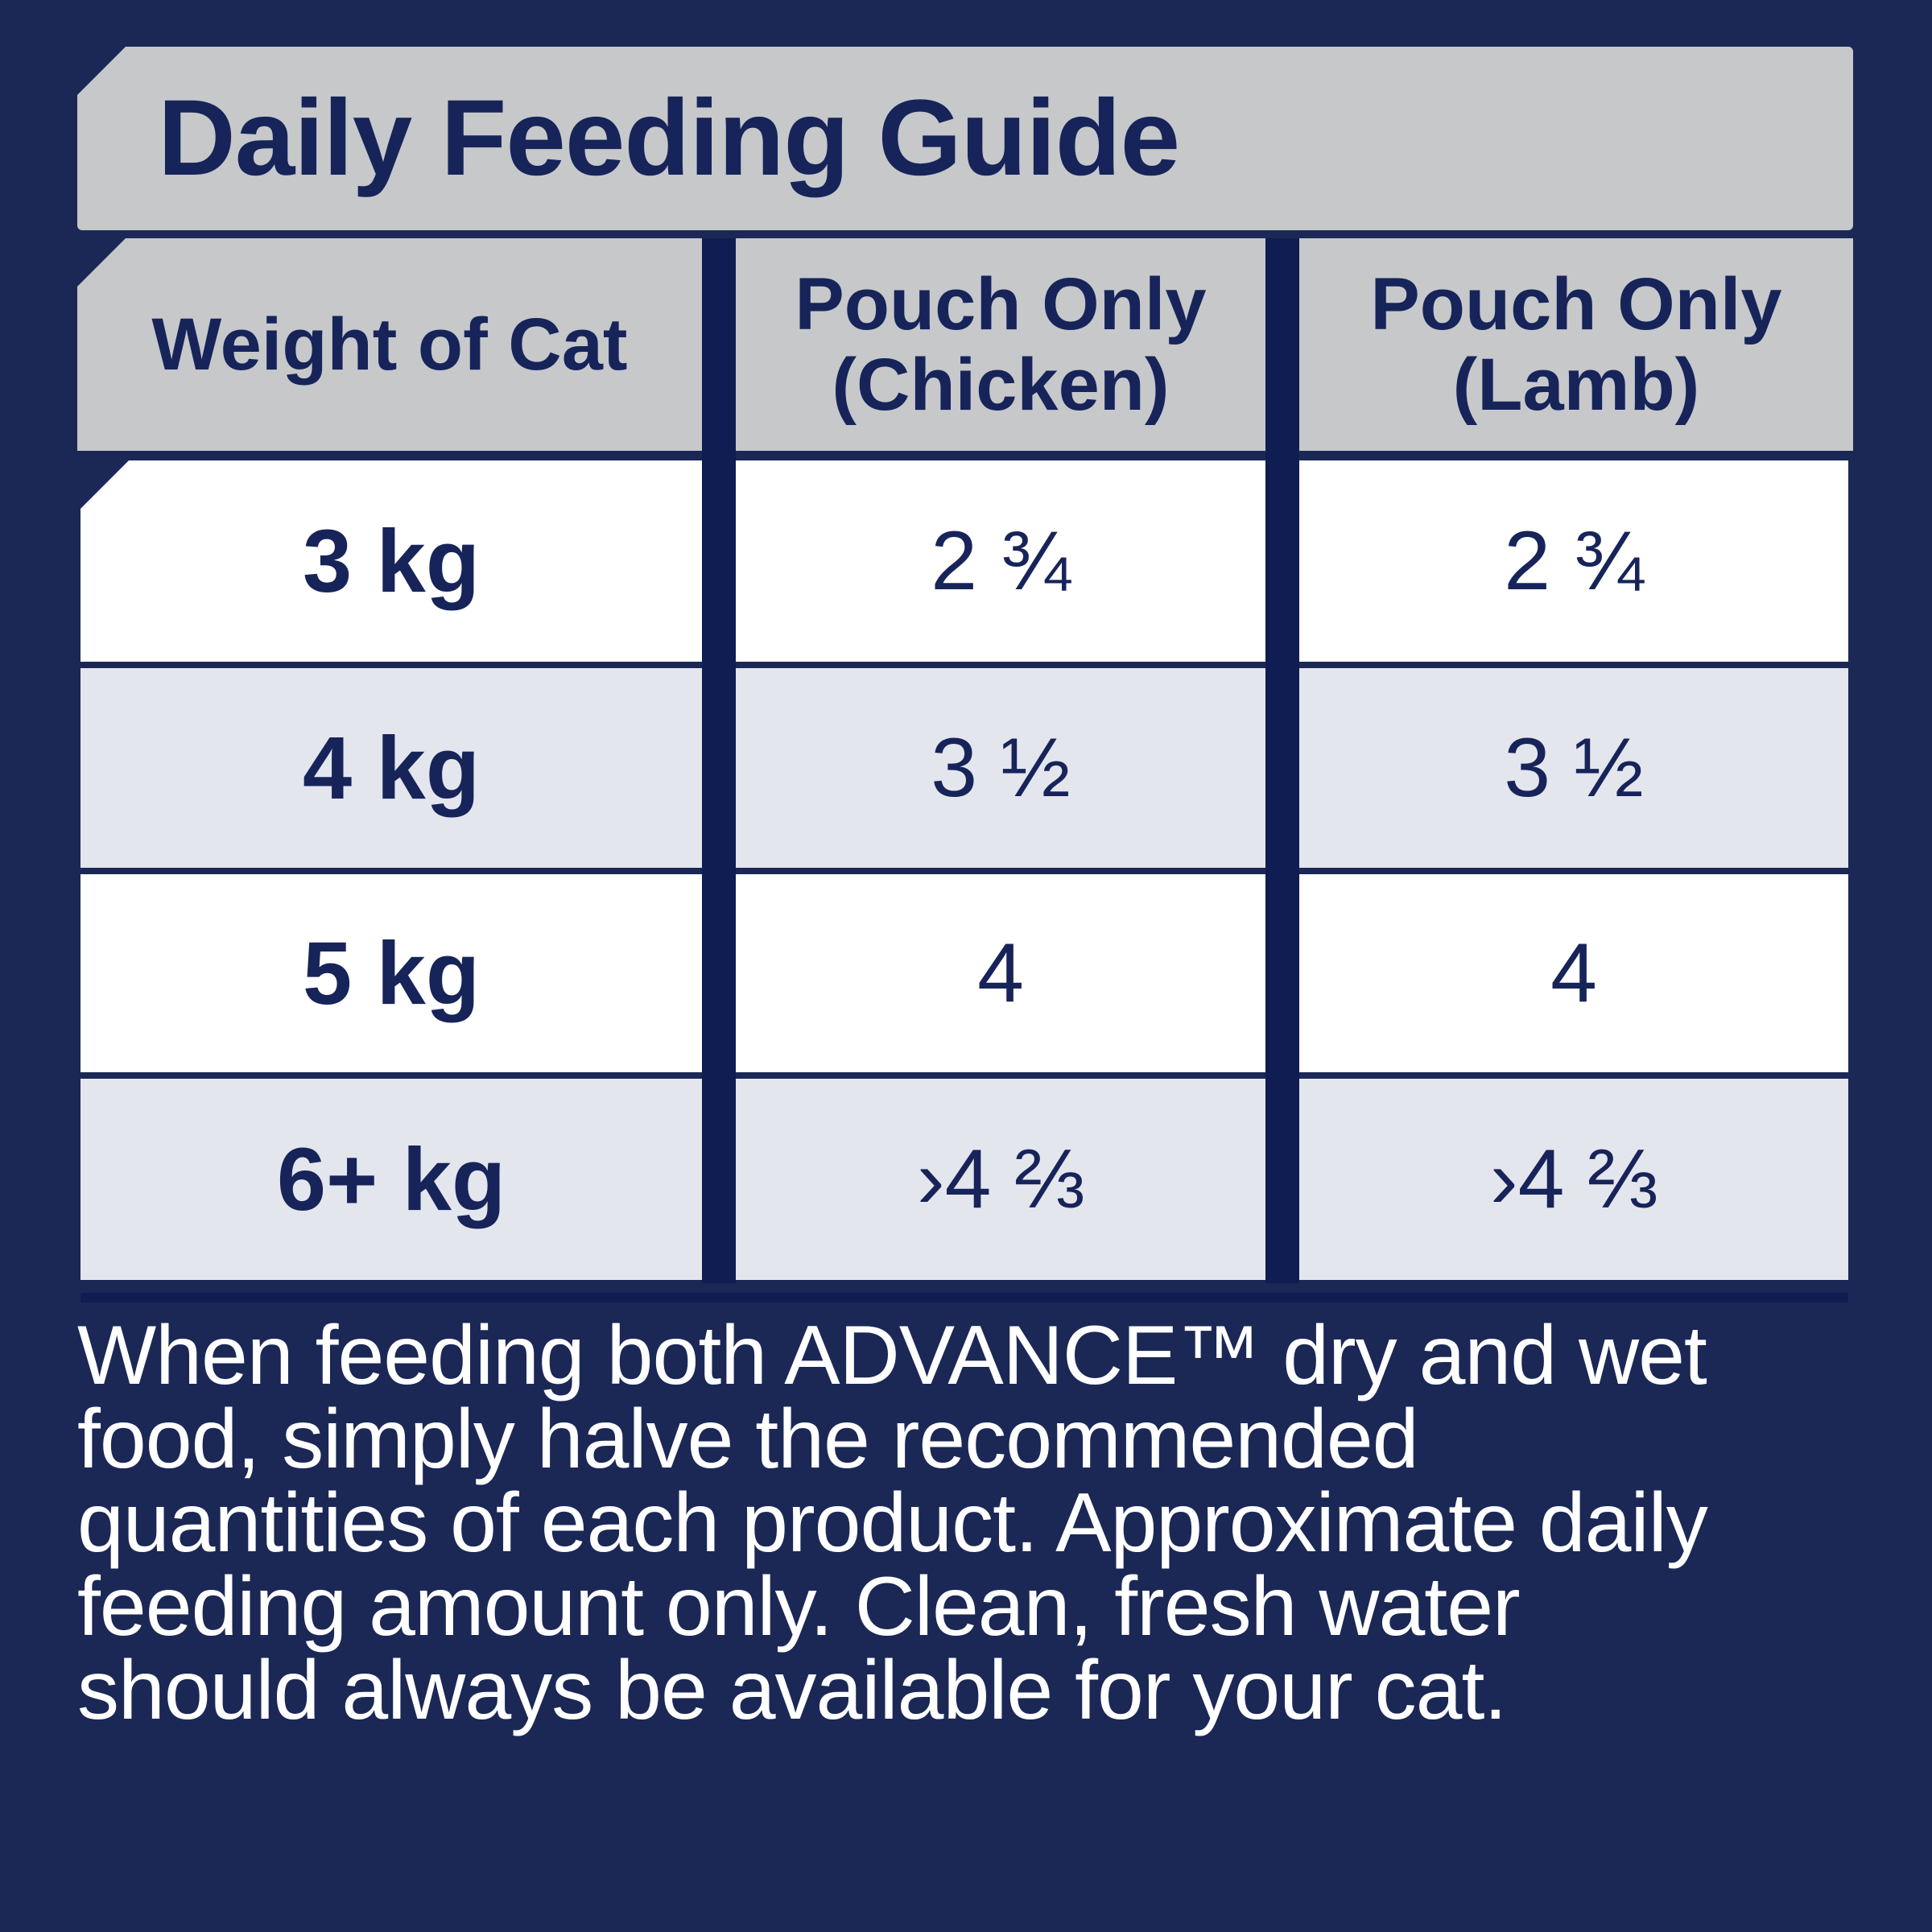 The height and width of the screenshot is (1932, 1932). I want to click on header-chicken-line1: Pouch Only, so click(1001, 304).